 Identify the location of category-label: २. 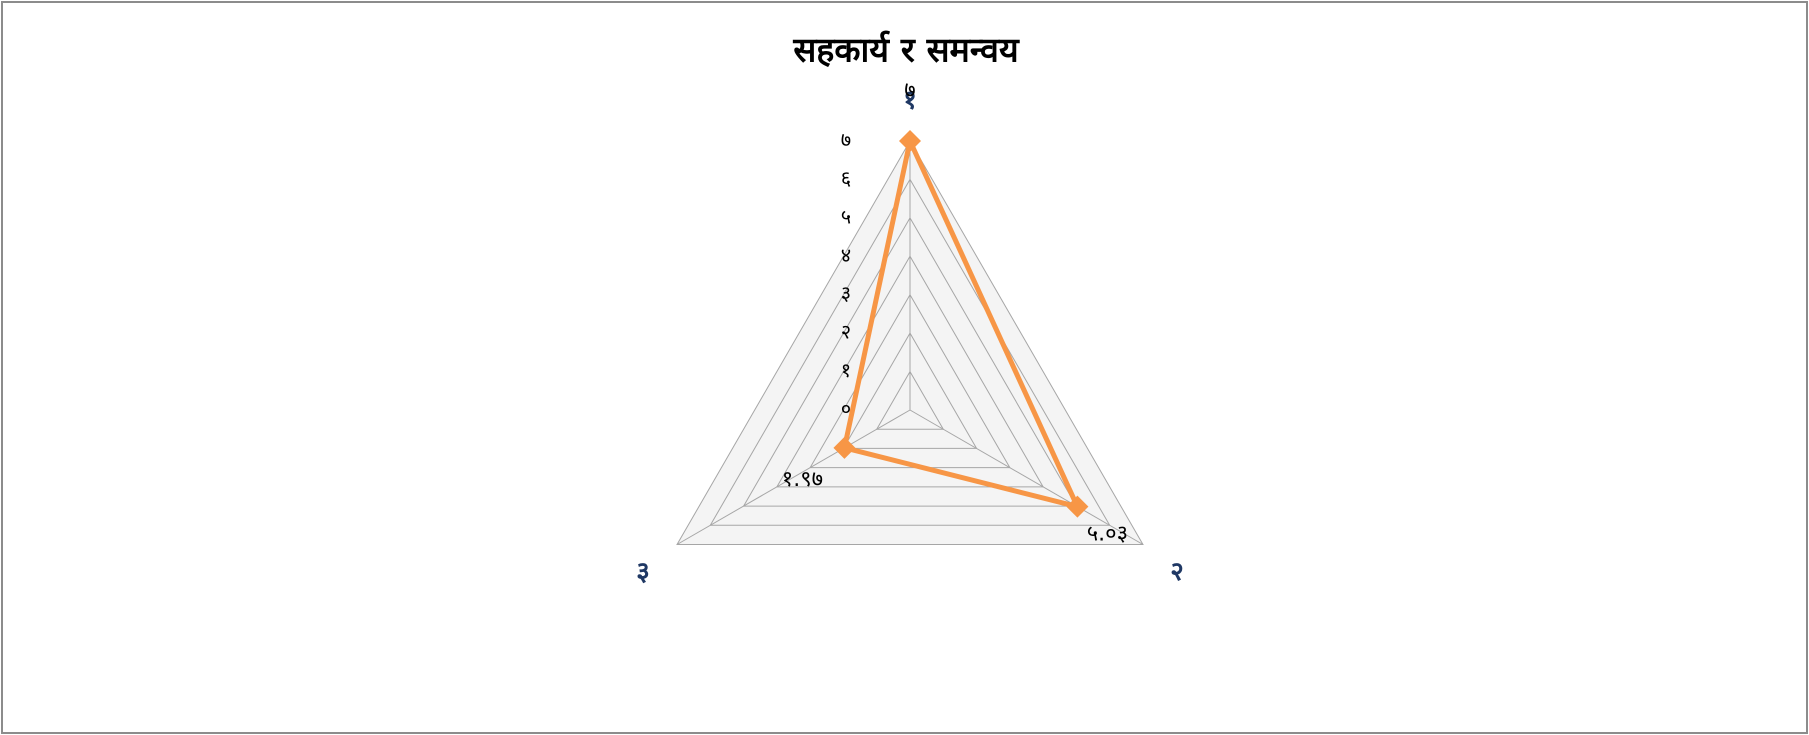
(1177, 572).